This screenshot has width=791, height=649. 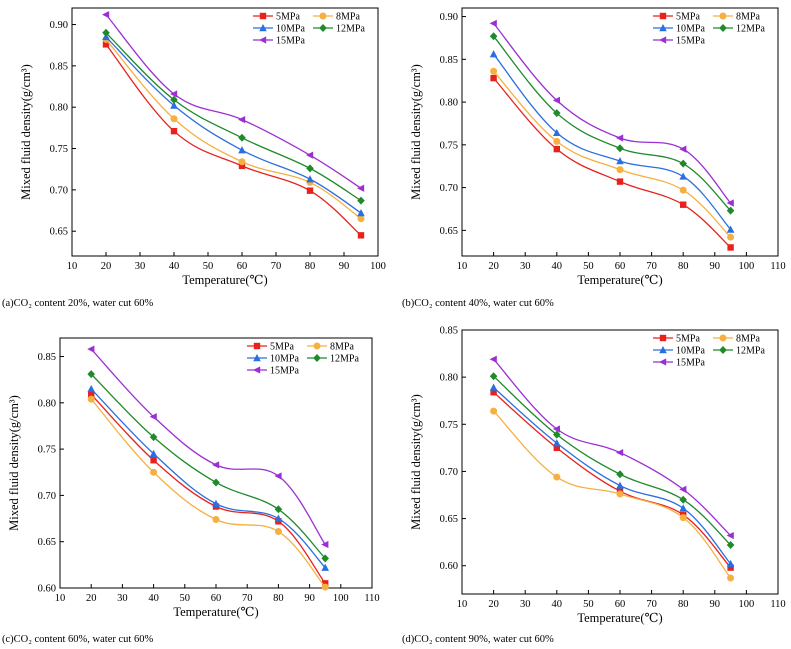 I want to click on y-tick-label: 0.80, so click(x=59, y=108).